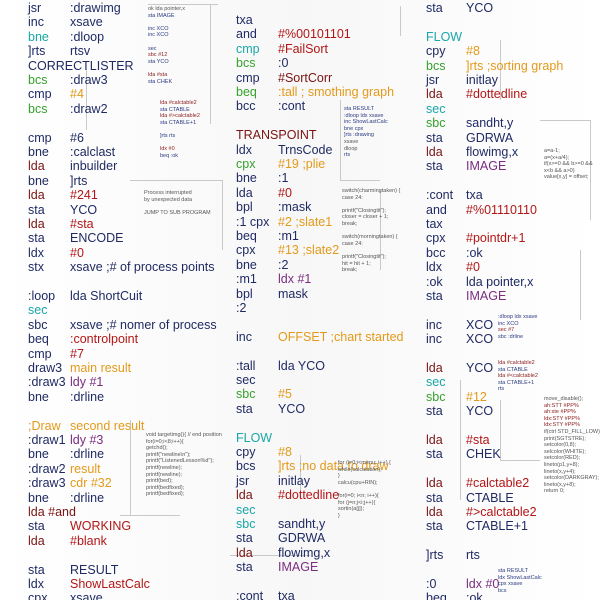 This screenshot has height=600, width=600. Describe the element at coordinates (94, 166) in the screenshot. I see `col1-operand: inbuilder` at that location.